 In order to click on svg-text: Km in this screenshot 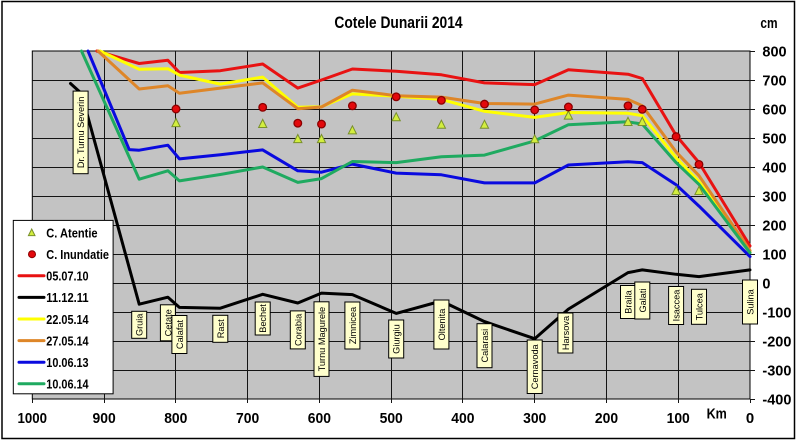, I will do `click(717, 414)`.